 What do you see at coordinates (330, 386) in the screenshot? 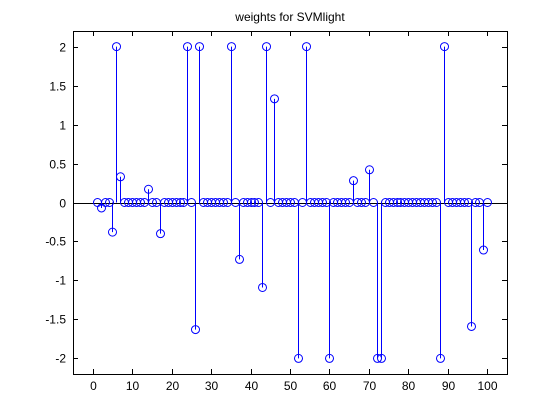
I see `x-tick-label: 60` at bounding box center [330, 386].